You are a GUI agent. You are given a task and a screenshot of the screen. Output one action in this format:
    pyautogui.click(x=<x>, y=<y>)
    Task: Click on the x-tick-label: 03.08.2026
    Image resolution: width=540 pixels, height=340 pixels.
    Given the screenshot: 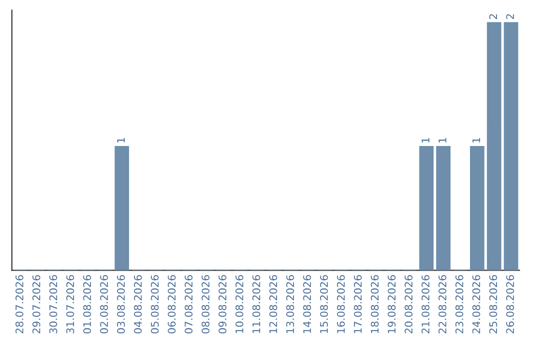 What is the action you would take?
    pyautogui.click(x=121, y=304)
    